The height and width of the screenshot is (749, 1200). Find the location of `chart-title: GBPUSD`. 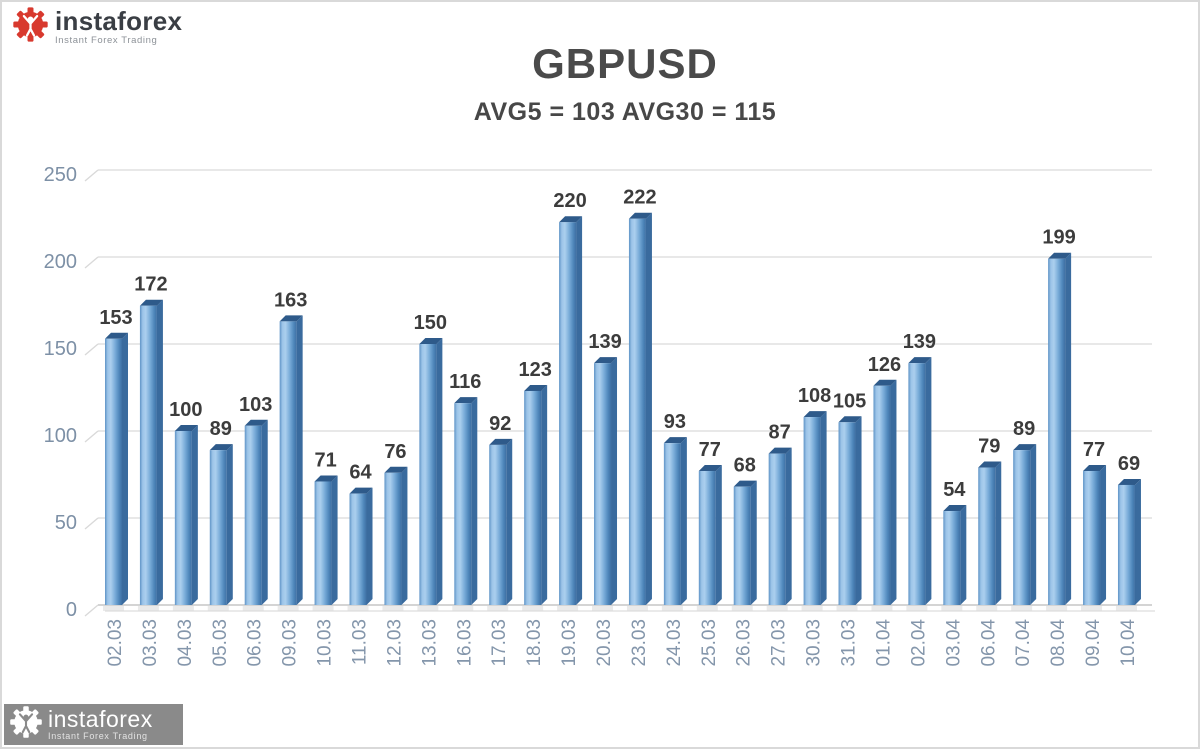

chart-title: GBPUSD is located at coordinates (625, 63).